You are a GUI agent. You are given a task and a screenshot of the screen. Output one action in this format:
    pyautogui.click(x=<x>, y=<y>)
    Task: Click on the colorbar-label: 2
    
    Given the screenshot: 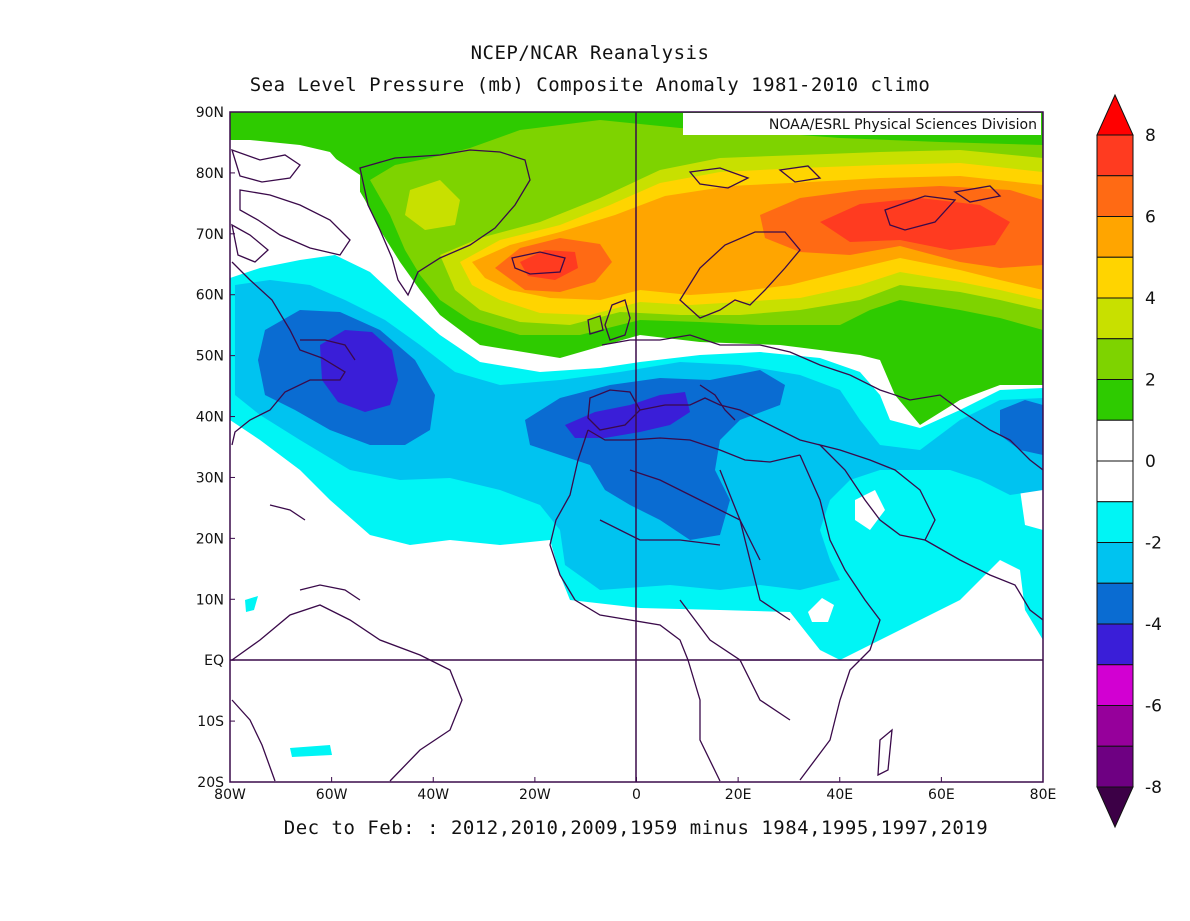 What is the action you would take?
    pyautogui.click(x=1150, y=381)
    